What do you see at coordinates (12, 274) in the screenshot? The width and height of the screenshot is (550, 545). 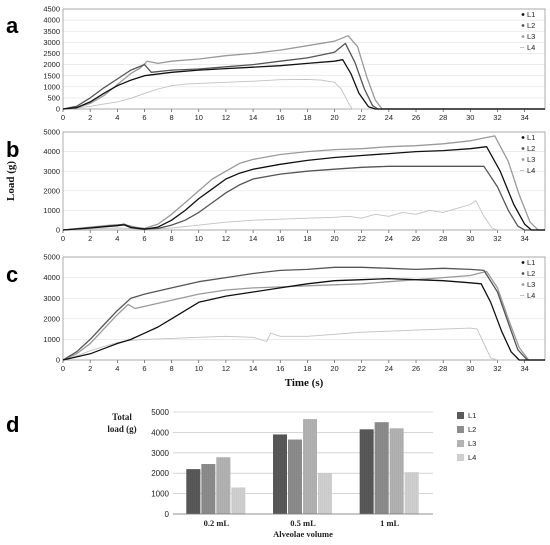 I see `panel-letter-c: c` at bounding box center [12, 274].